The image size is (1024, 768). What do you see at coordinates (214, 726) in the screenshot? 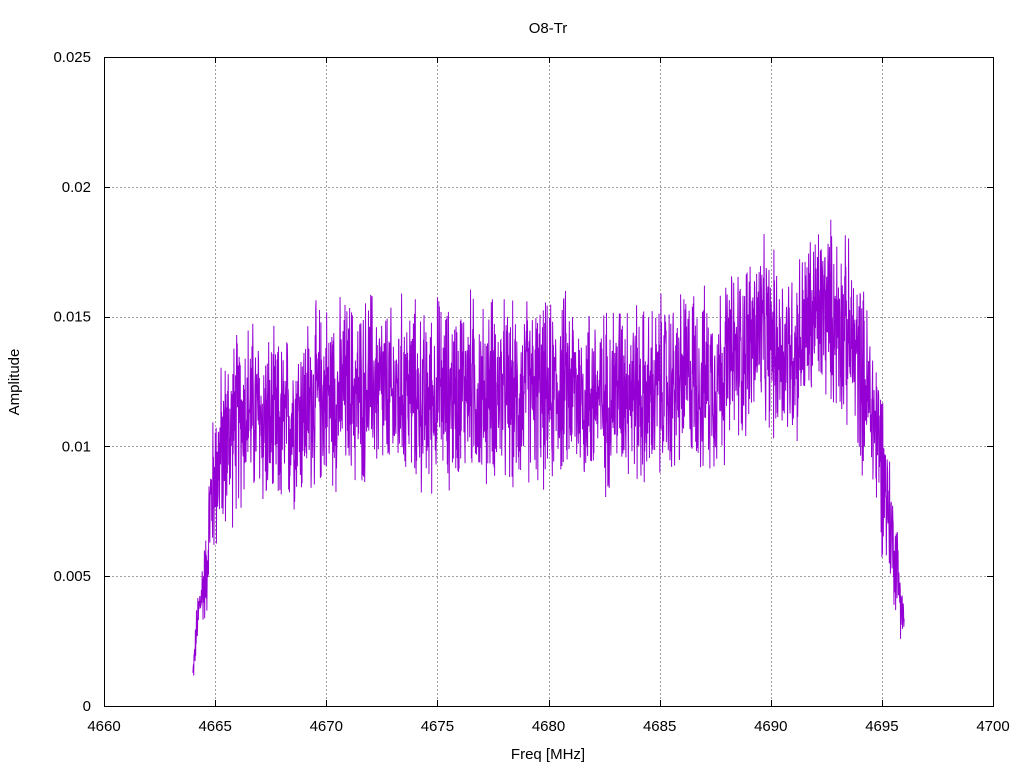
I see `x-tick-label: 4665` at bounding box center [214, 726].